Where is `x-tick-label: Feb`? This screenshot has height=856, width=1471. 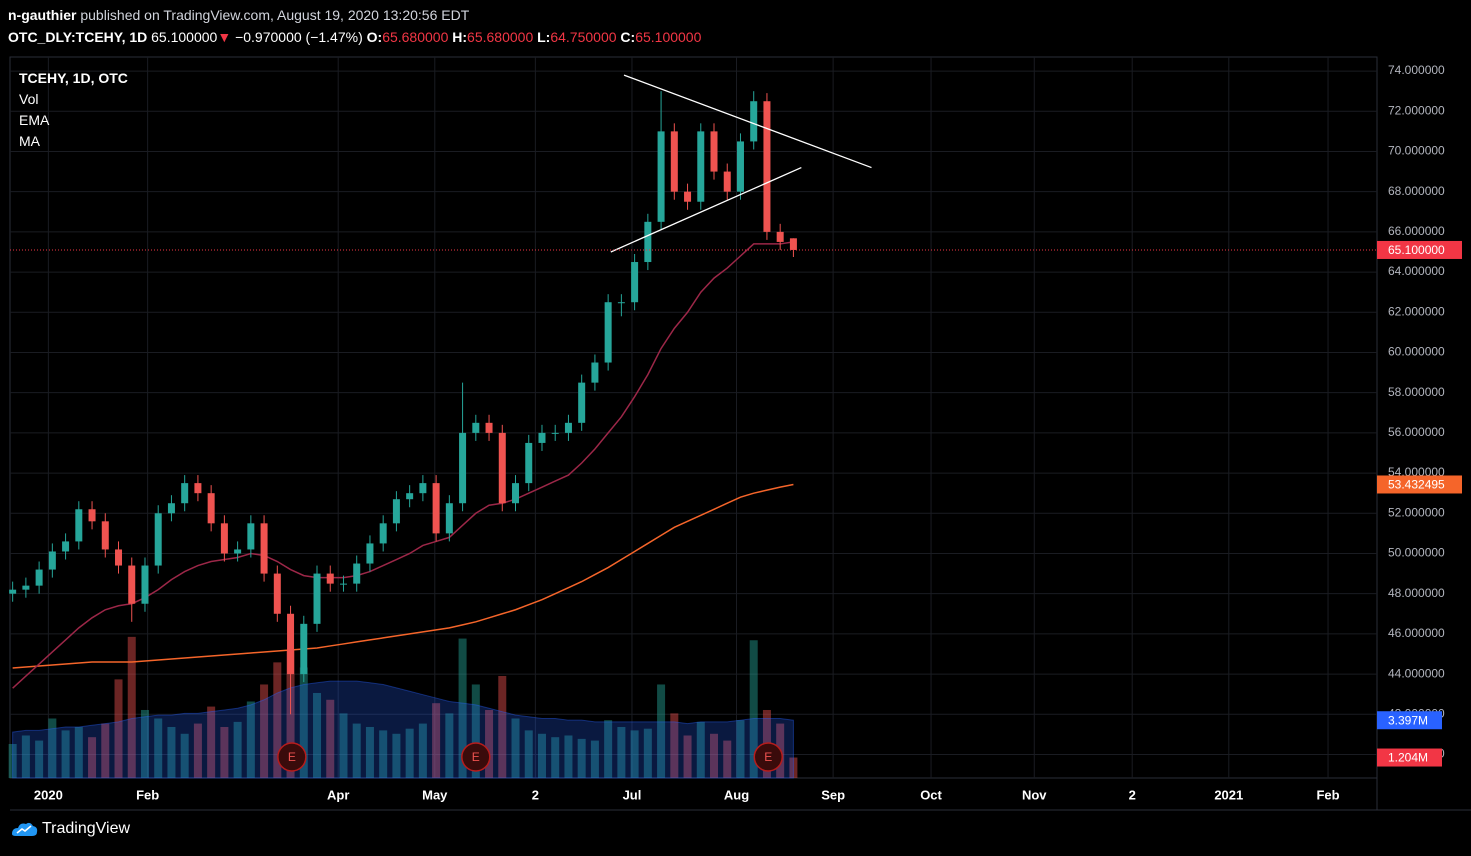
x-tick-label: Feb is located at coordinates (1327, 794).